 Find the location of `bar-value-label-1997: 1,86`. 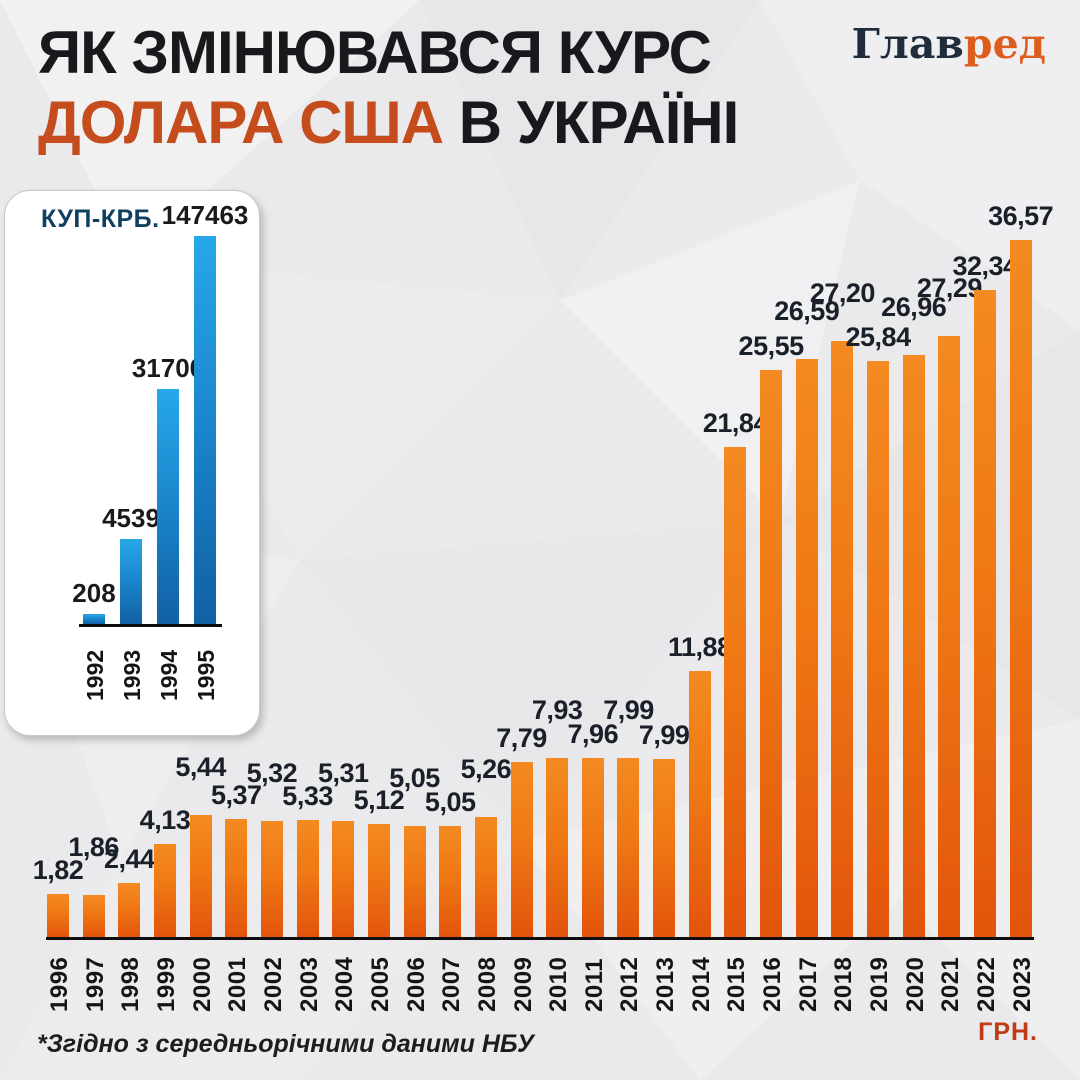

bar-value-label-1997: 1,86 is located at coordinates (93, 847).